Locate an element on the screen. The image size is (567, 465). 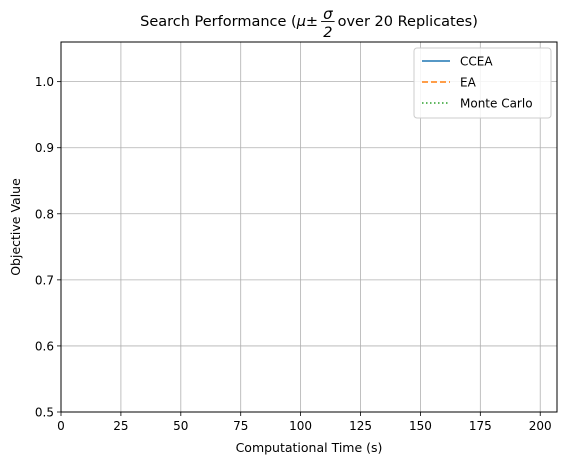
legend-label: Monte Carlo is located at coordinates (496, 104).